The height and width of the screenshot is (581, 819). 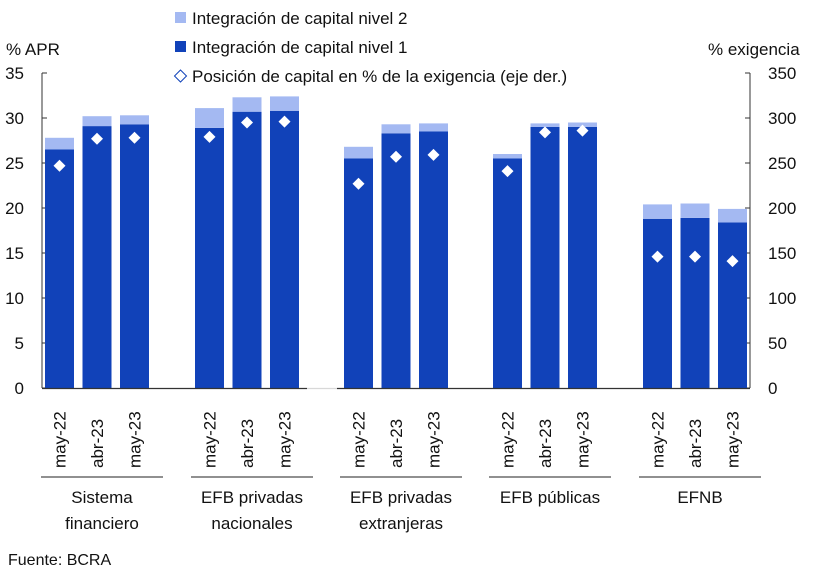 I want to click on left-tick-label: 15, so click(x=14, y=253).